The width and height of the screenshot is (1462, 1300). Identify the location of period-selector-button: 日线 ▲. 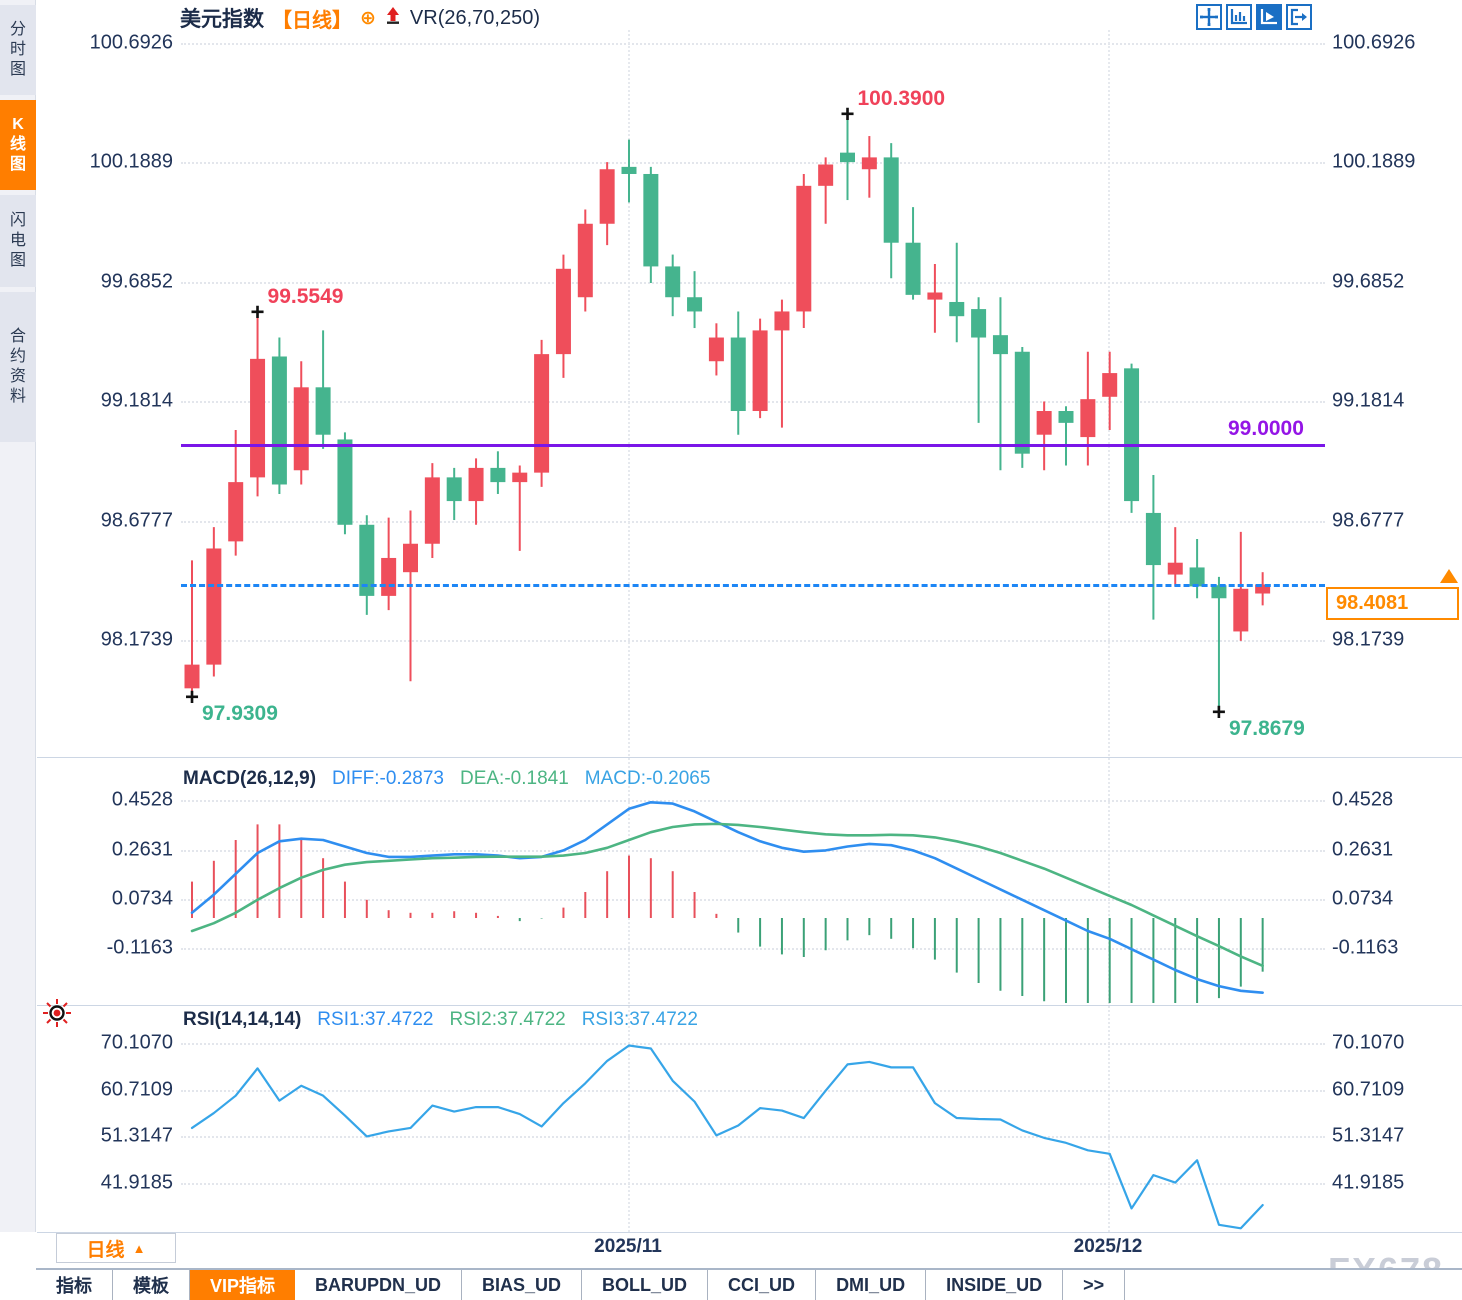
(116, 1248).